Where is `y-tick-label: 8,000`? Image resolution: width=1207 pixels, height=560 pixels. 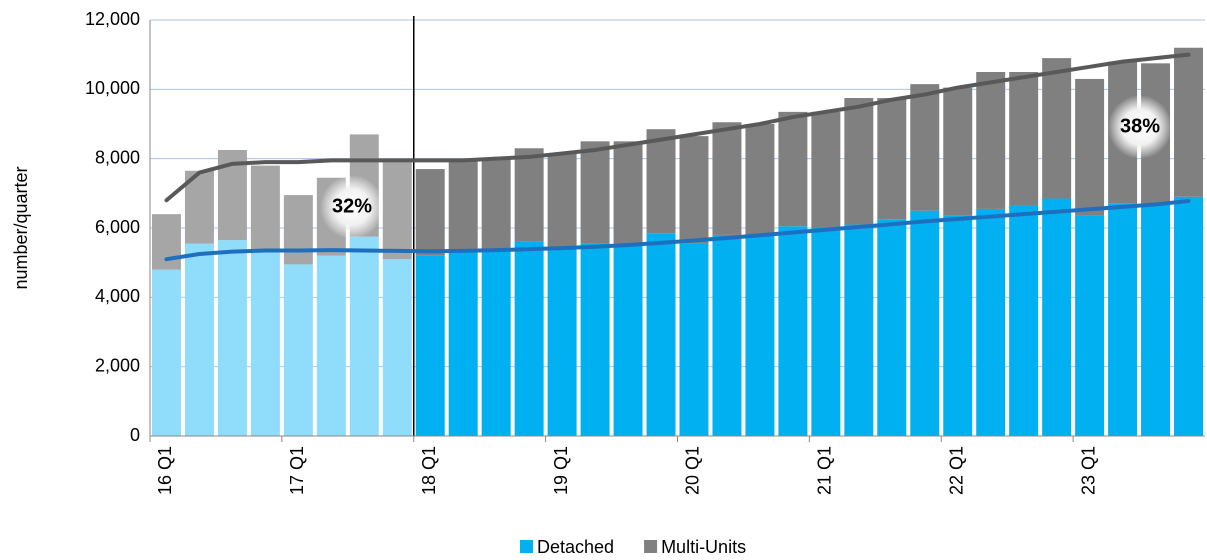 y-tick-label: 8,000 is located at coordinates (117, 157).